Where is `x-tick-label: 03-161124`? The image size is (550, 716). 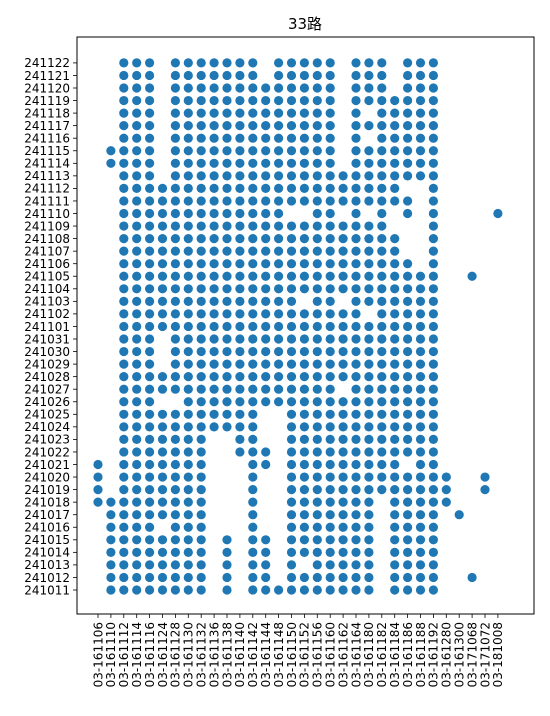 x-tick-label: 03-161124 is located at coordinates (163, 654).